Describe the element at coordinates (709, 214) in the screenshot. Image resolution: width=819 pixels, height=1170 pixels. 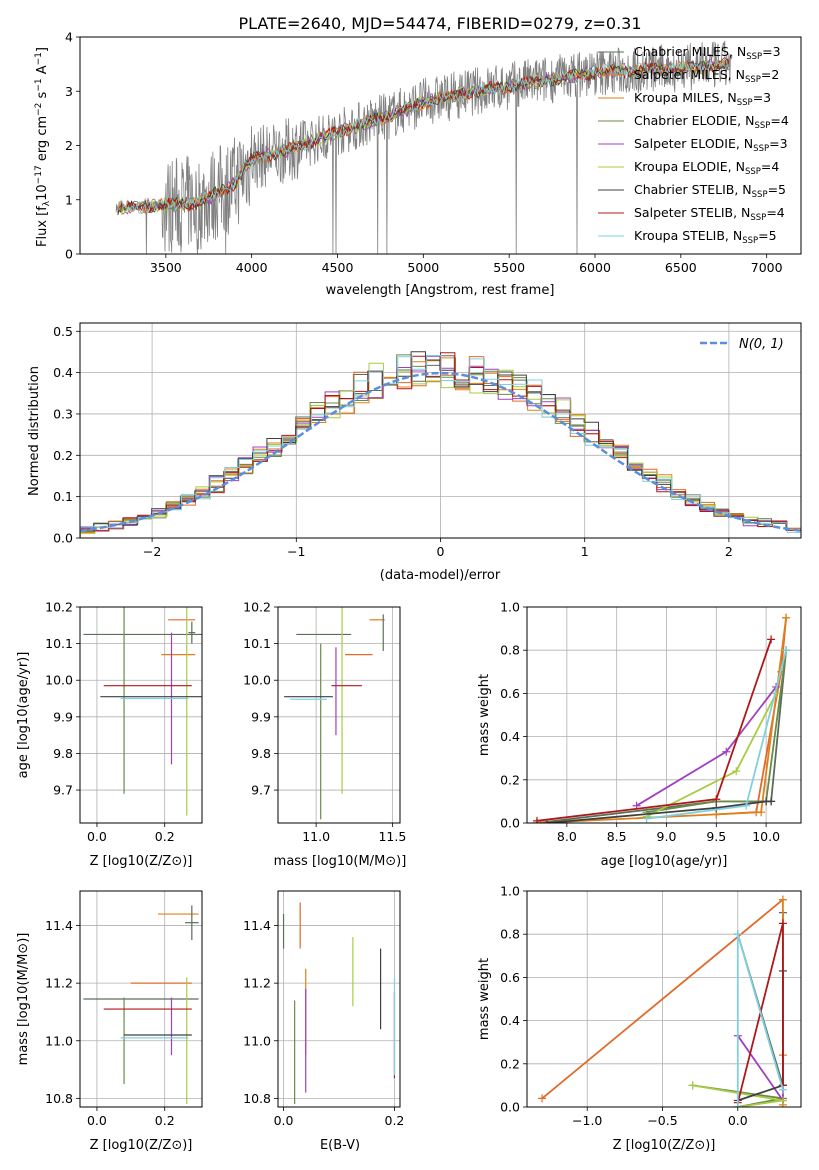
I see `legend-entry: Salpeter STELIB, NSSP=4` at that location.